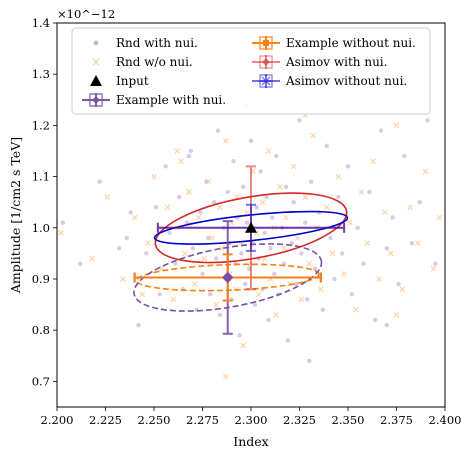 The width and height of the screenshot is (470, 458). Describe the element at coordinates (266, 81) in the screenshot. I see `legend-star-icon` at that location.